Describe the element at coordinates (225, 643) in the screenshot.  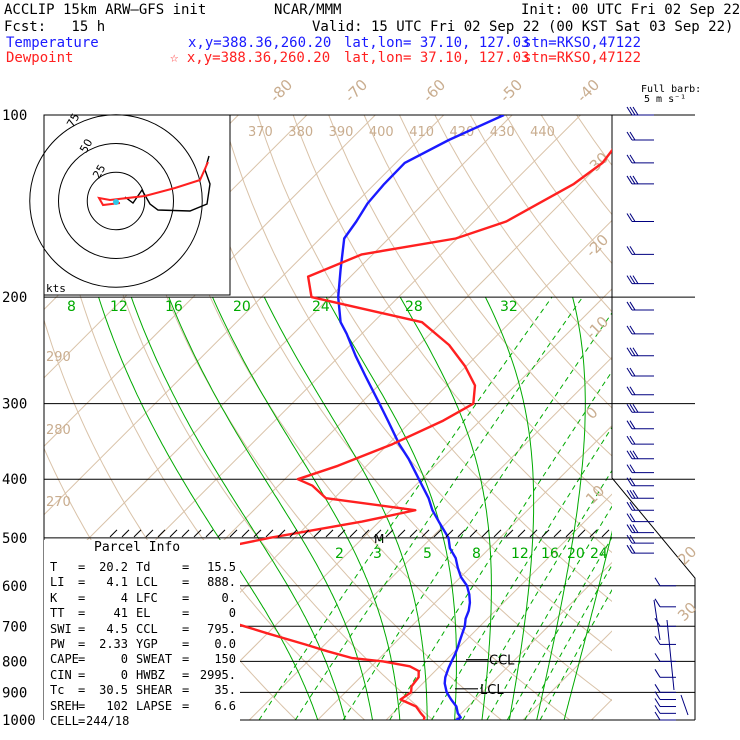
I see `parcel-param-value: 0.0` at that location.